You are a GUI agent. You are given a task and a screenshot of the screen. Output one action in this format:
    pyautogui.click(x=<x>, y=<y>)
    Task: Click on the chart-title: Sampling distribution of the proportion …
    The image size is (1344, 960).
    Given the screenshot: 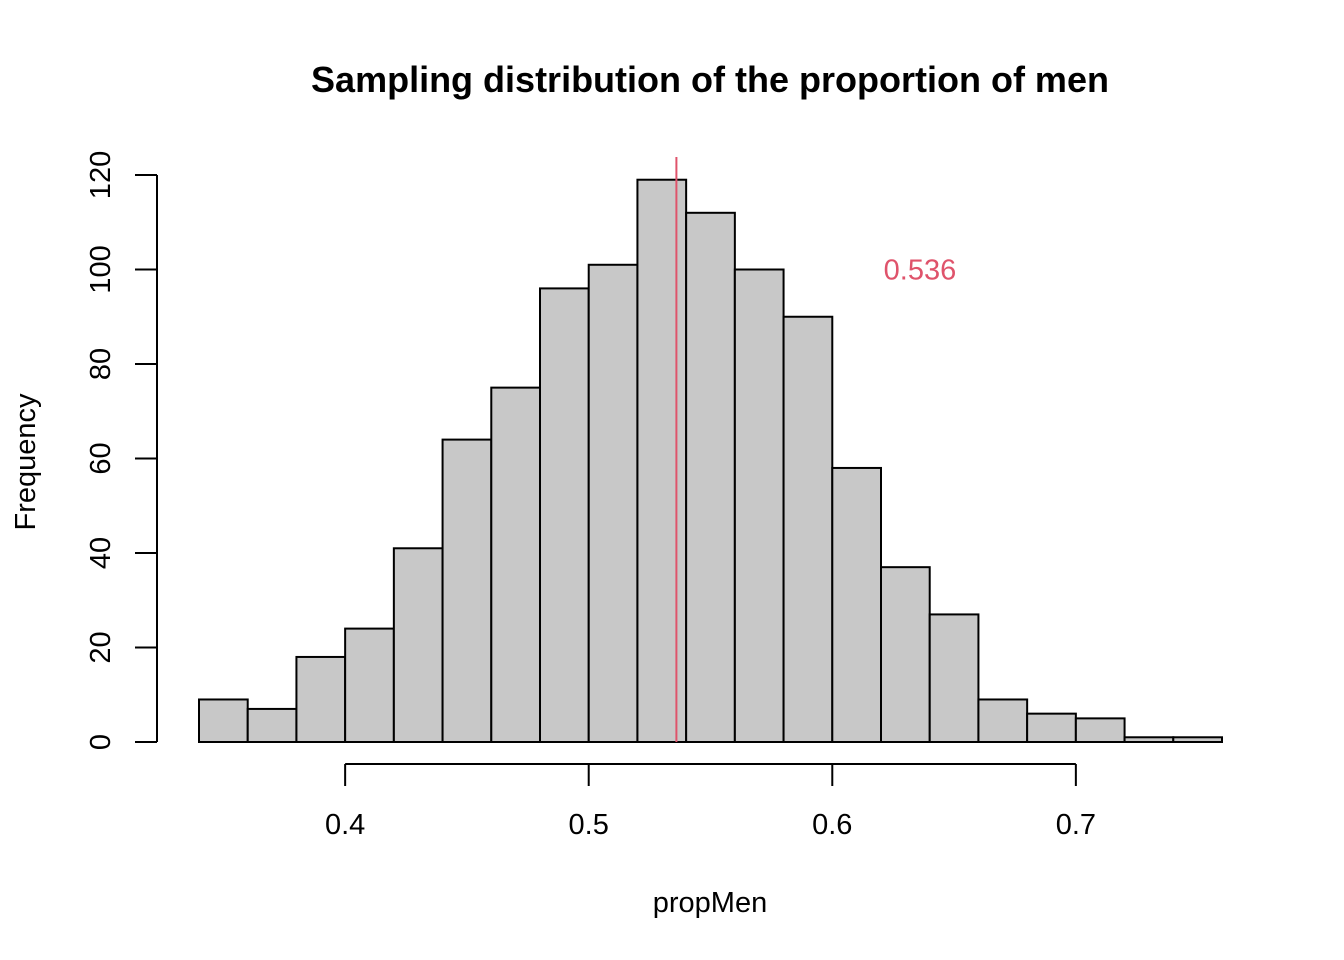 What is the action you would take?
    pyautogui.click(x=710, y=79)
    